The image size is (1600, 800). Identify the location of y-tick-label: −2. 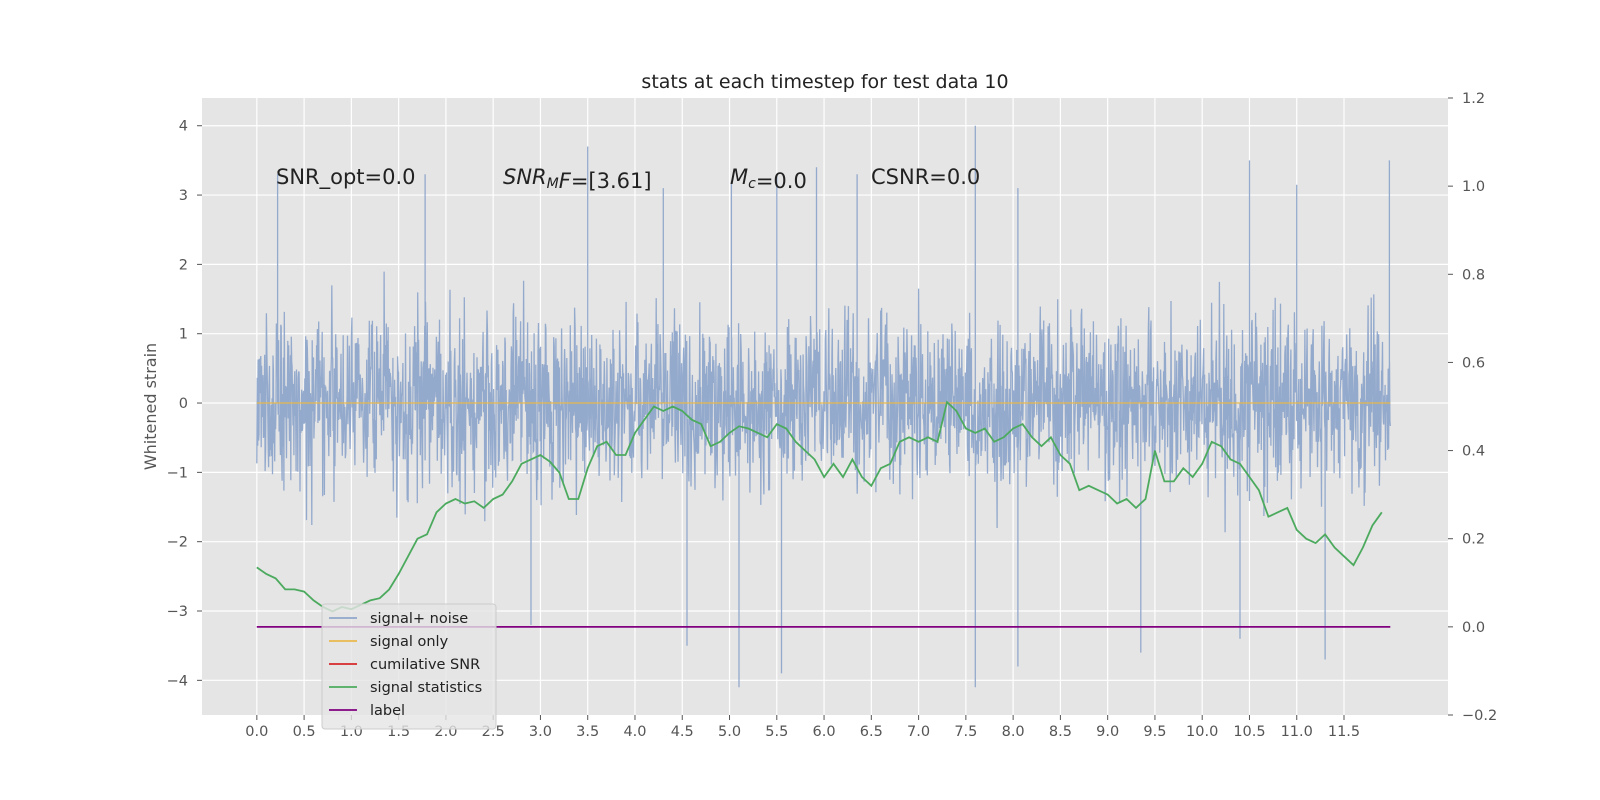
(177, 543).